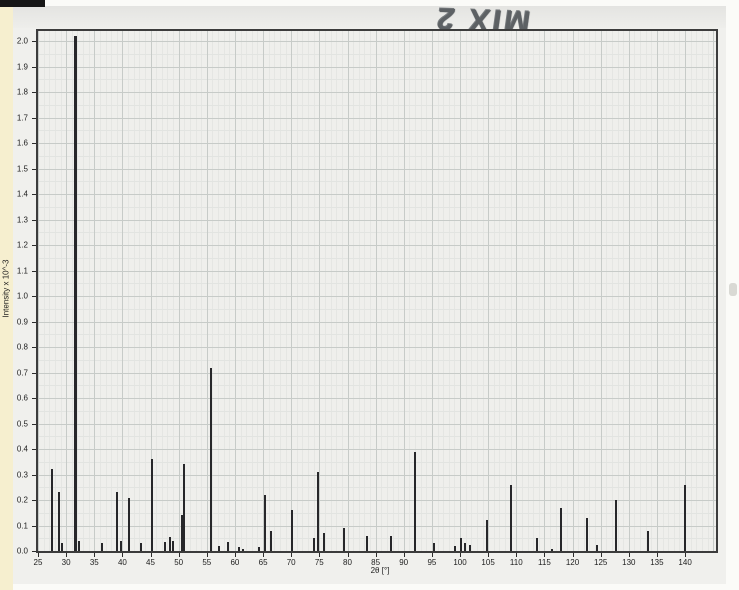  I want to click on y-tick-label: 2.0, so click(22, 41).